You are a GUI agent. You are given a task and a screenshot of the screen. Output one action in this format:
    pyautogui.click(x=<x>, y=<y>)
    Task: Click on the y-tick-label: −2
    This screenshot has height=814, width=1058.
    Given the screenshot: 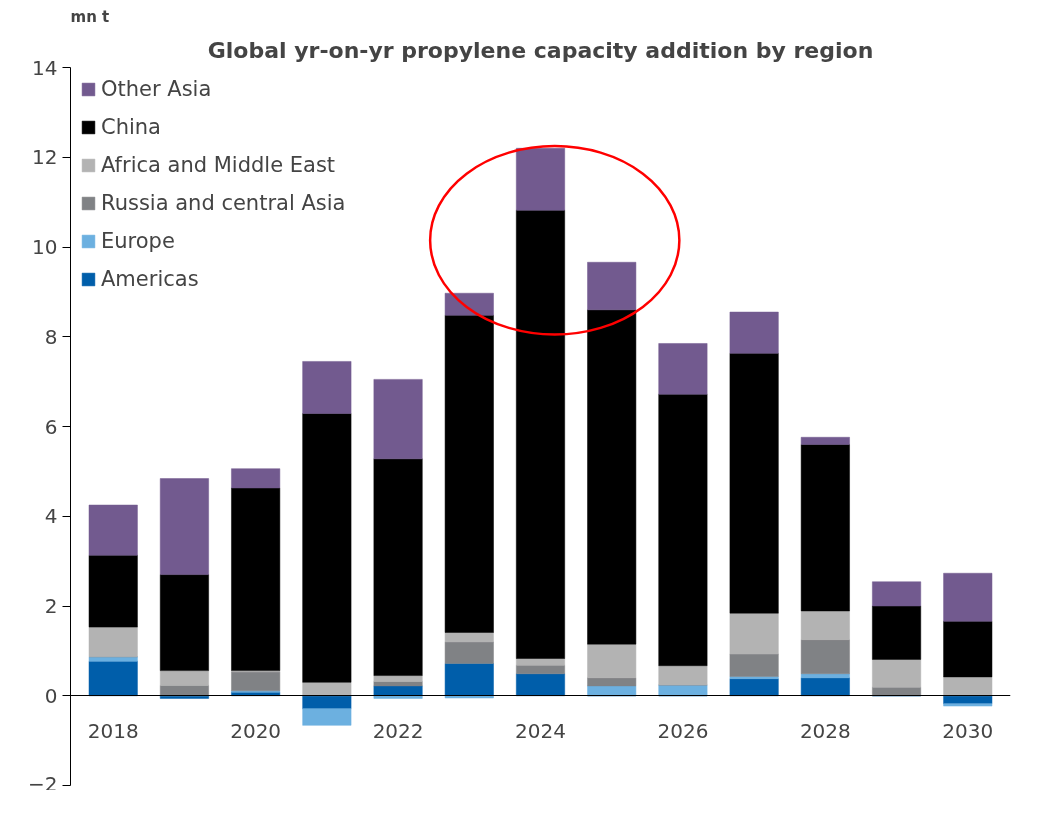 What is the action you would take?
    pyautogui.click(x=43, y=783)
    